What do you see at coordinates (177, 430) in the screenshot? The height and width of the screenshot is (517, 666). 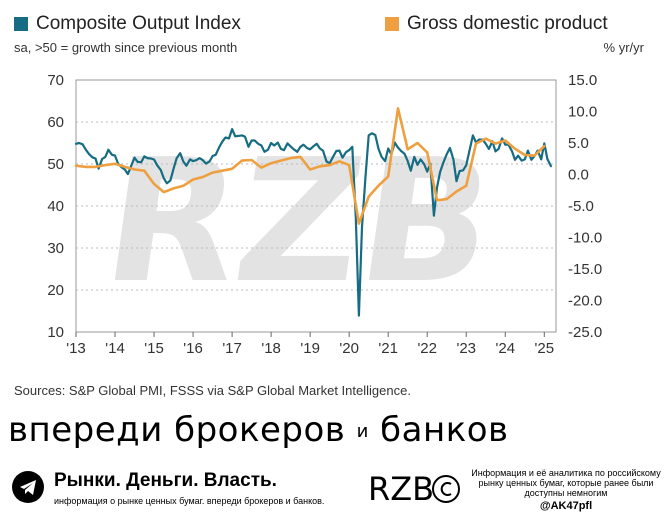 I see `slogan-part1: впереди брокеров` at bounding box center [177, 430].